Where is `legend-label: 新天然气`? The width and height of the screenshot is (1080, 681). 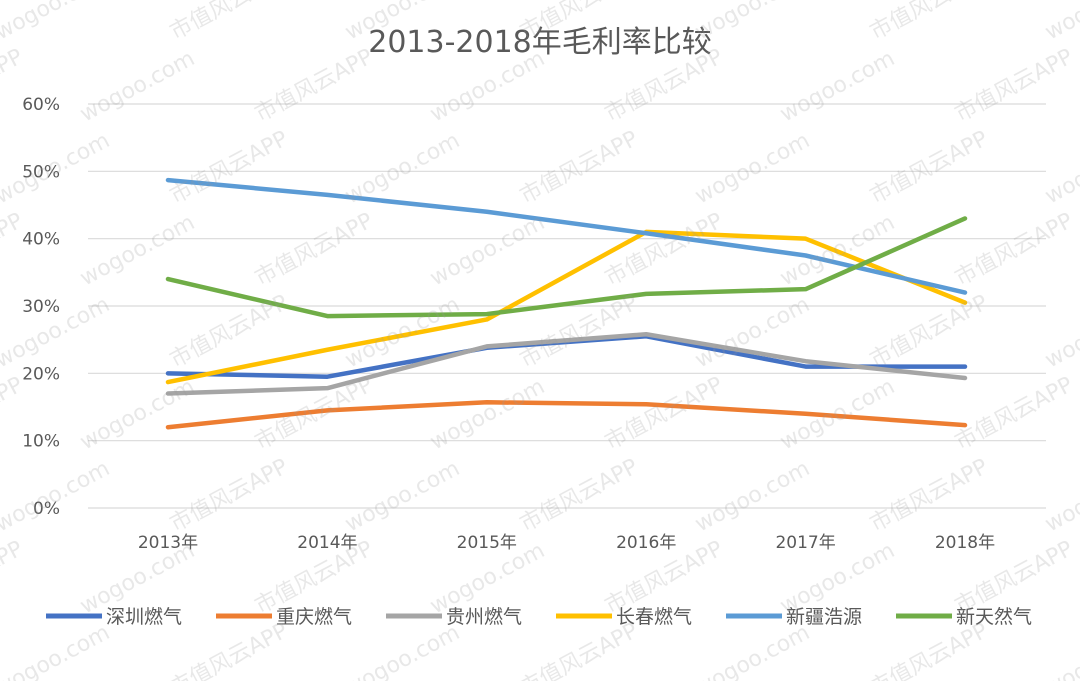
legend-label: 新天然气 is located at coordinates (994, 617).